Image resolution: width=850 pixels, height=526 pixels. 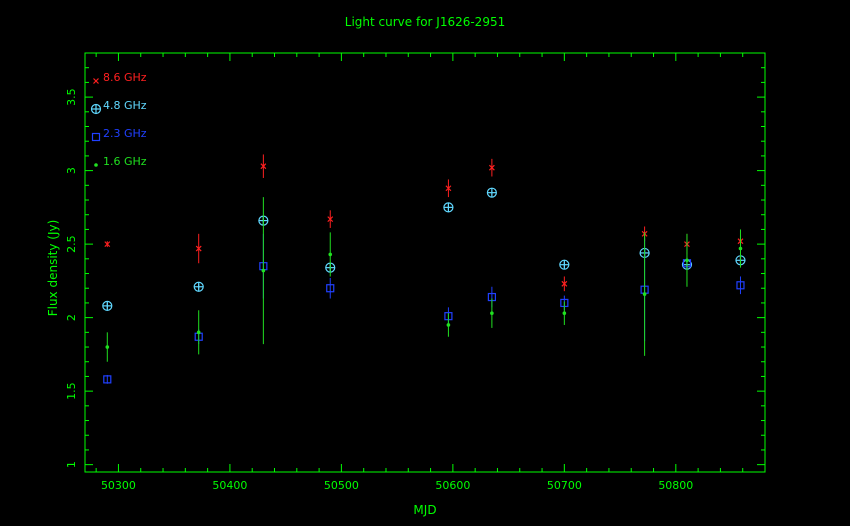 I want to click on legend-item: 2.3 GHz, so click(x=119, y=134).